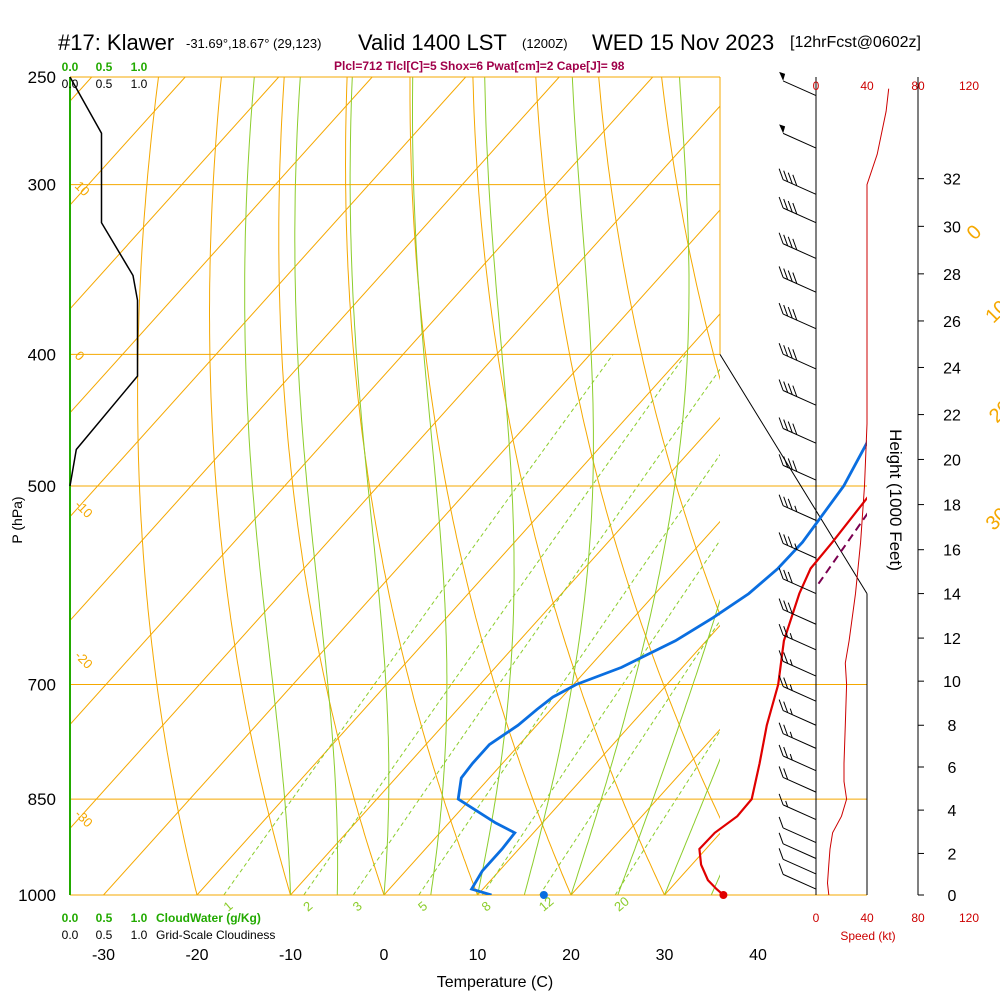 The image size is (1000, 1005). I want to click on cloudiness-scale-bottom: 0.5, so click(104, 935).